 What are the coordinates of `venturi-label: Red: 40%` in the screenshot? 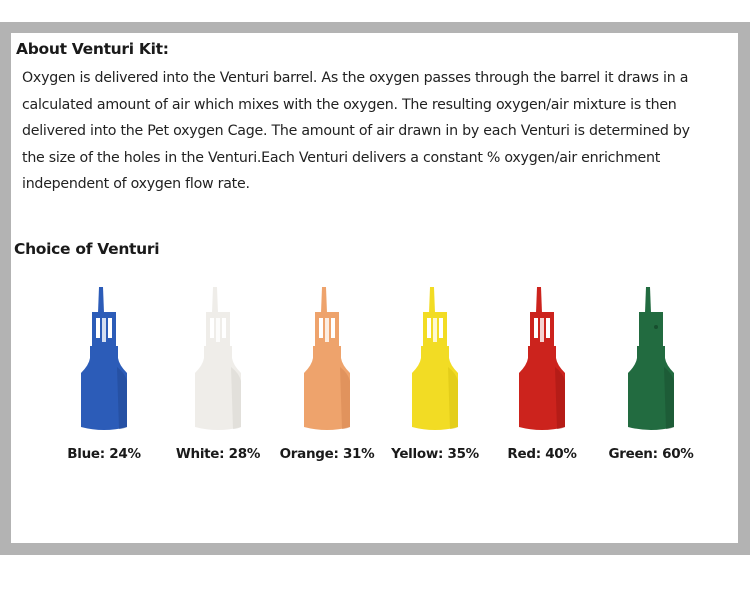 It's located at (542, 454).